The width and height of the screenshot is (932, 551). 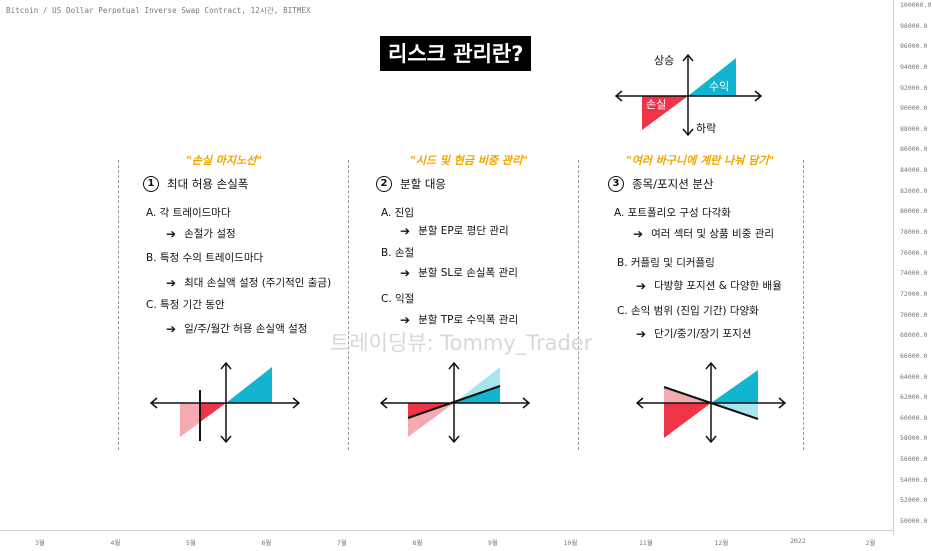 What do you see at coordinates (914, 335) in the screenshot?
I see `price-tick-label: 68000.0` at bounding box center [914, 335].